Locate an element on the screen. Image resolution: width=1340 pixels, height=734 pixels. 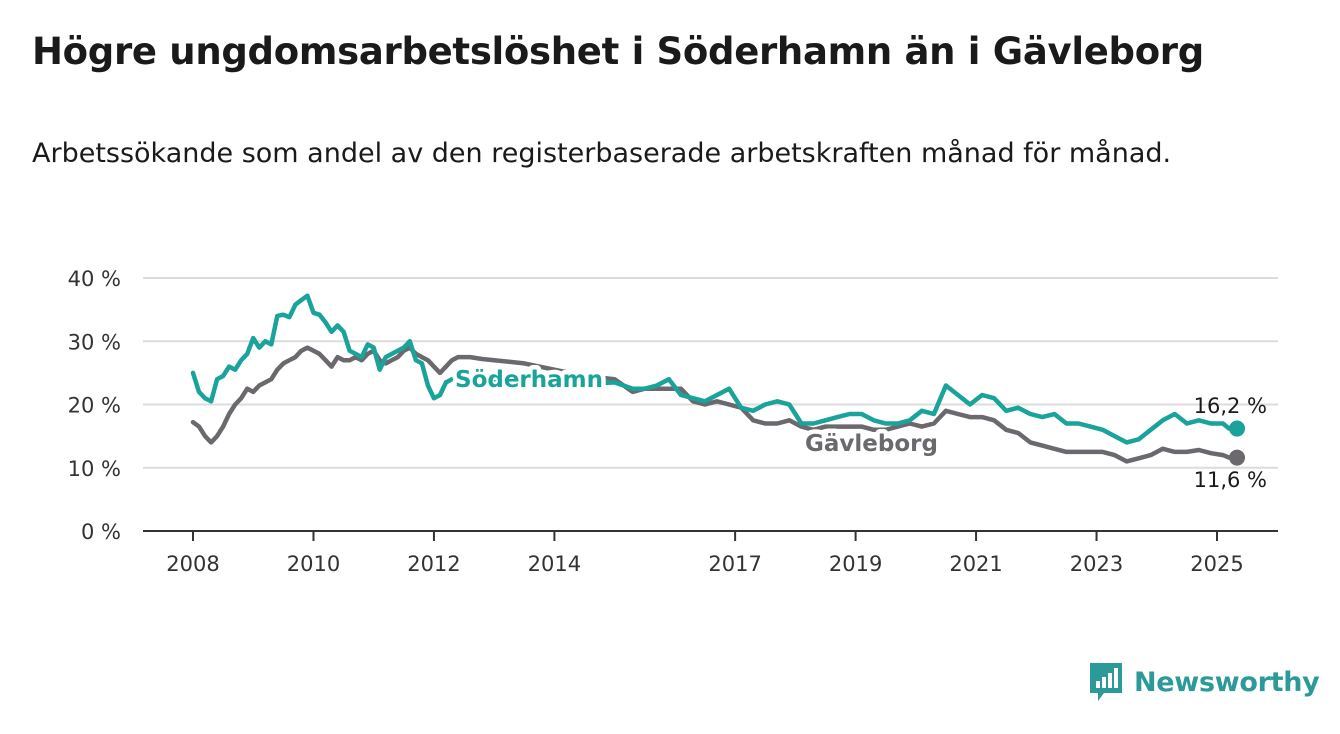
x-tick-label: 2021 is located at coordinates (975, 564).